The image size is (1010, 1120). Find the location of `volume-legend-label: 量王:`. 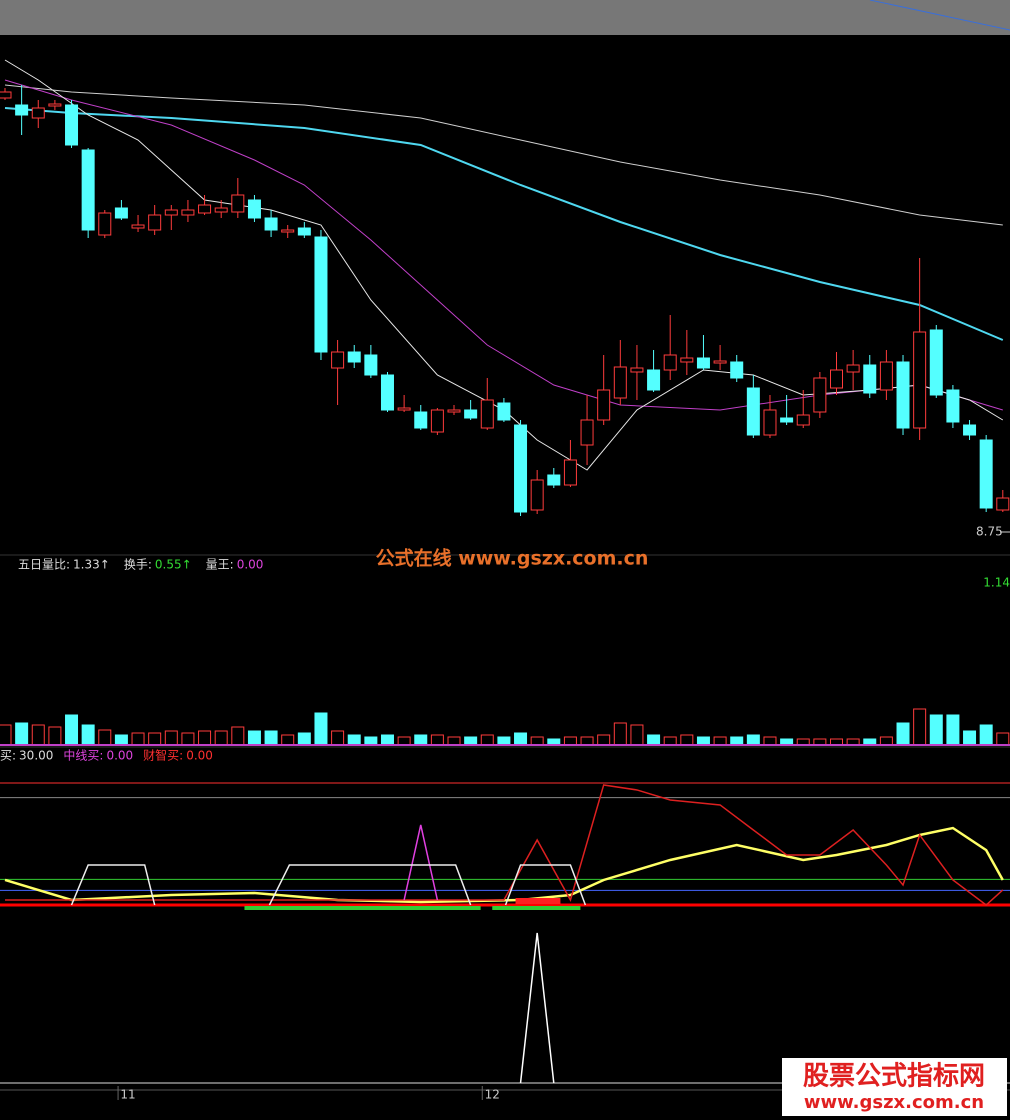

volume-legend-label: 量王: is located at coordinates (220, 565).